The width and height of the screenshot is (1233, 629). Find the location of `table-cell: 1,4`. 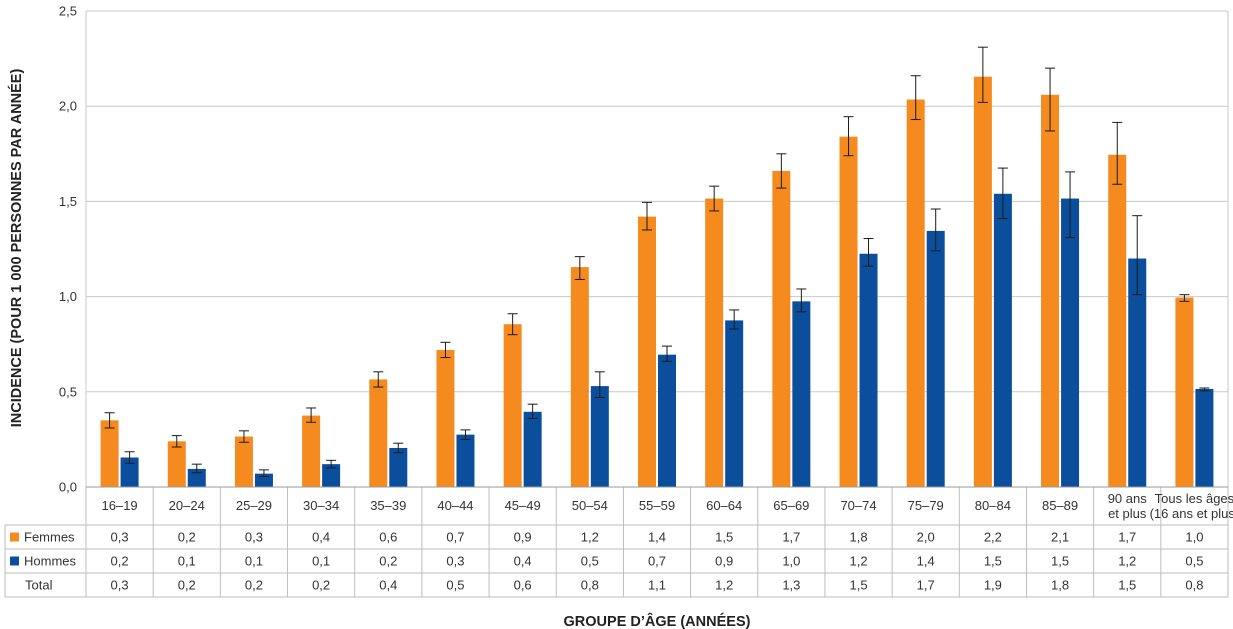

table-cell: 1,4 is located at coordinates (657, 537).